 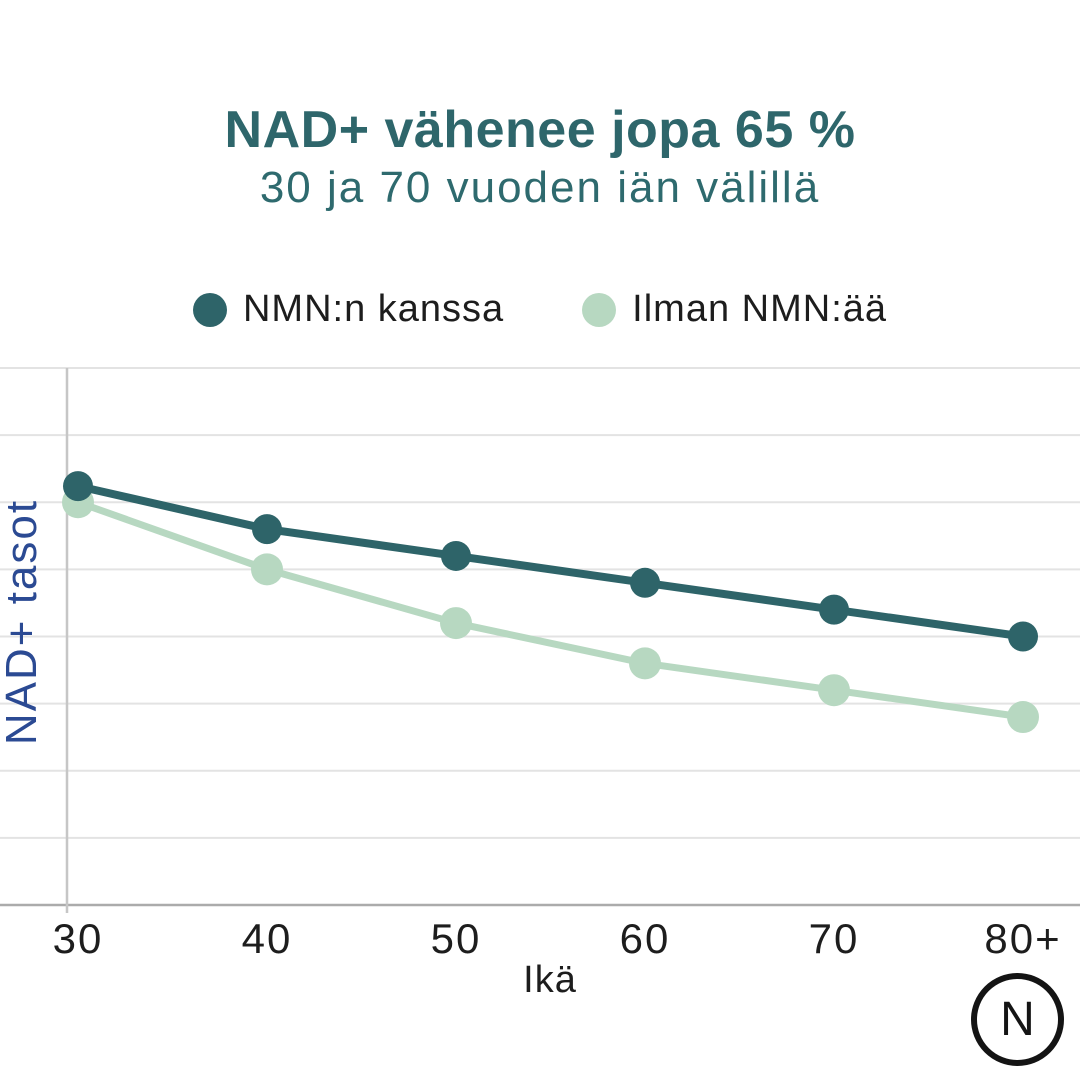 What do you see at coordinates (834, 938) in the screenshot?
I see `x-tick-label: 70` at bounding box center [834, 938].